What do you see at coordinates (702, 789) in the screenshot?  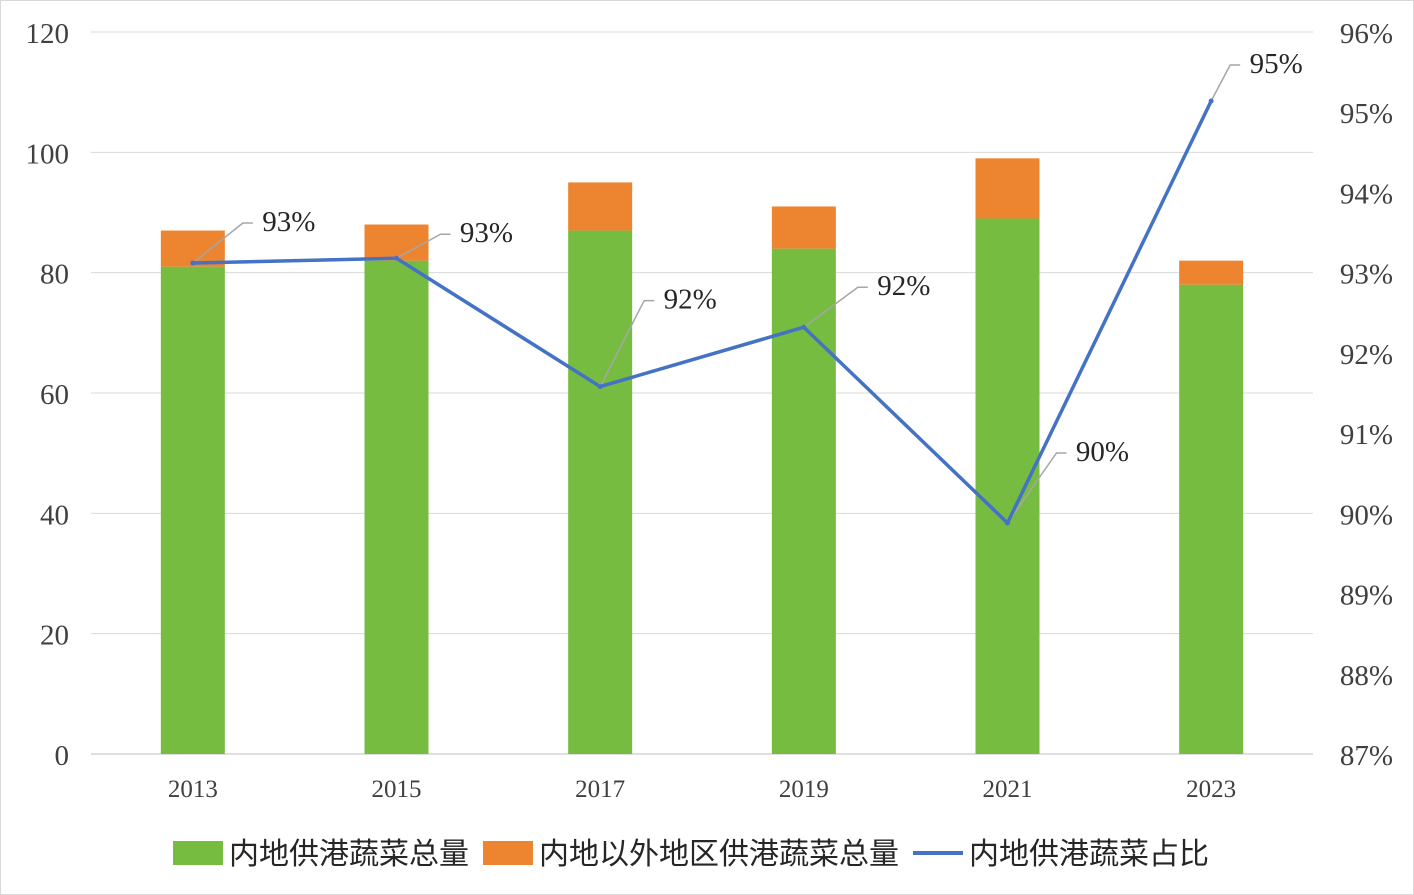 I see `x-axis: 2013 2015 2017 2019 2021 2023` at bounding box center [702, 789].